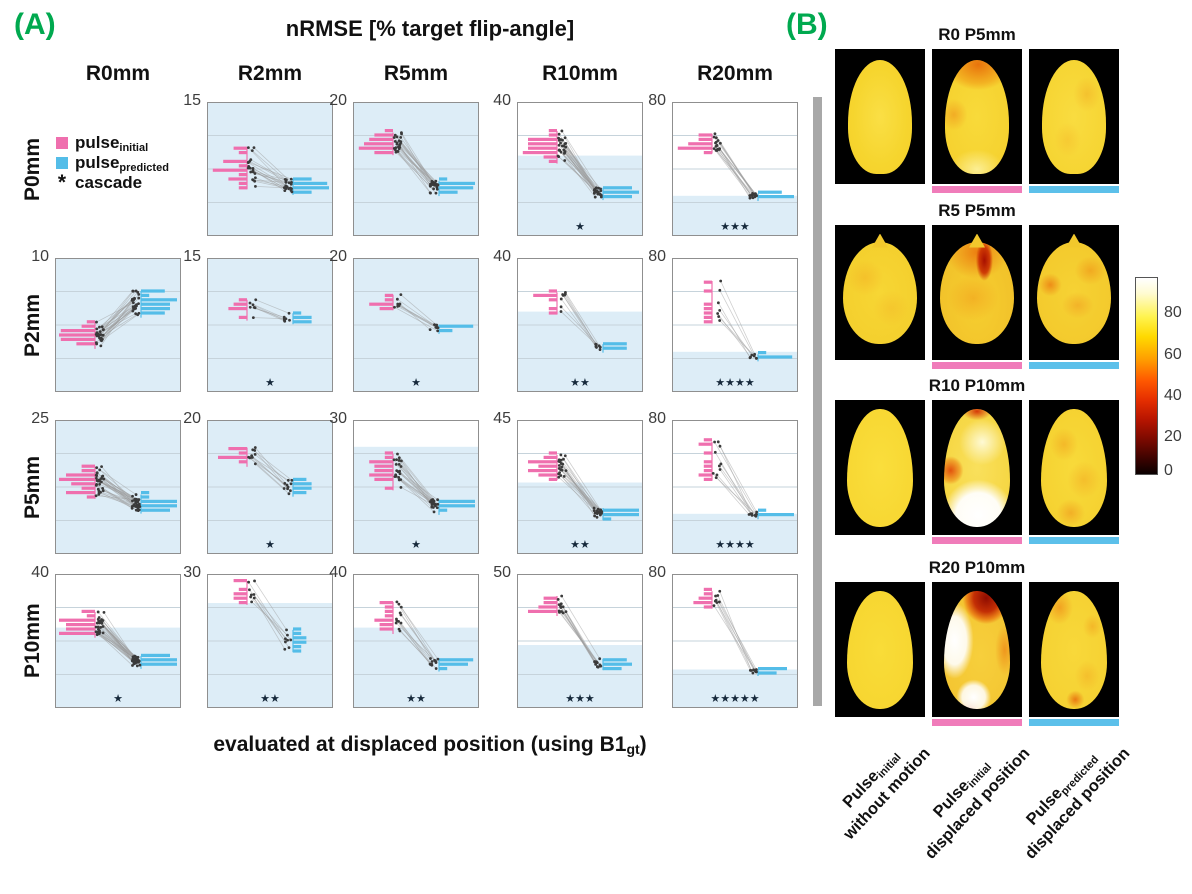 The height and width of the screenshot is (894, 1192). I want to click on figure-title: nRMSE [% target flip-angle], so click(430, 28).